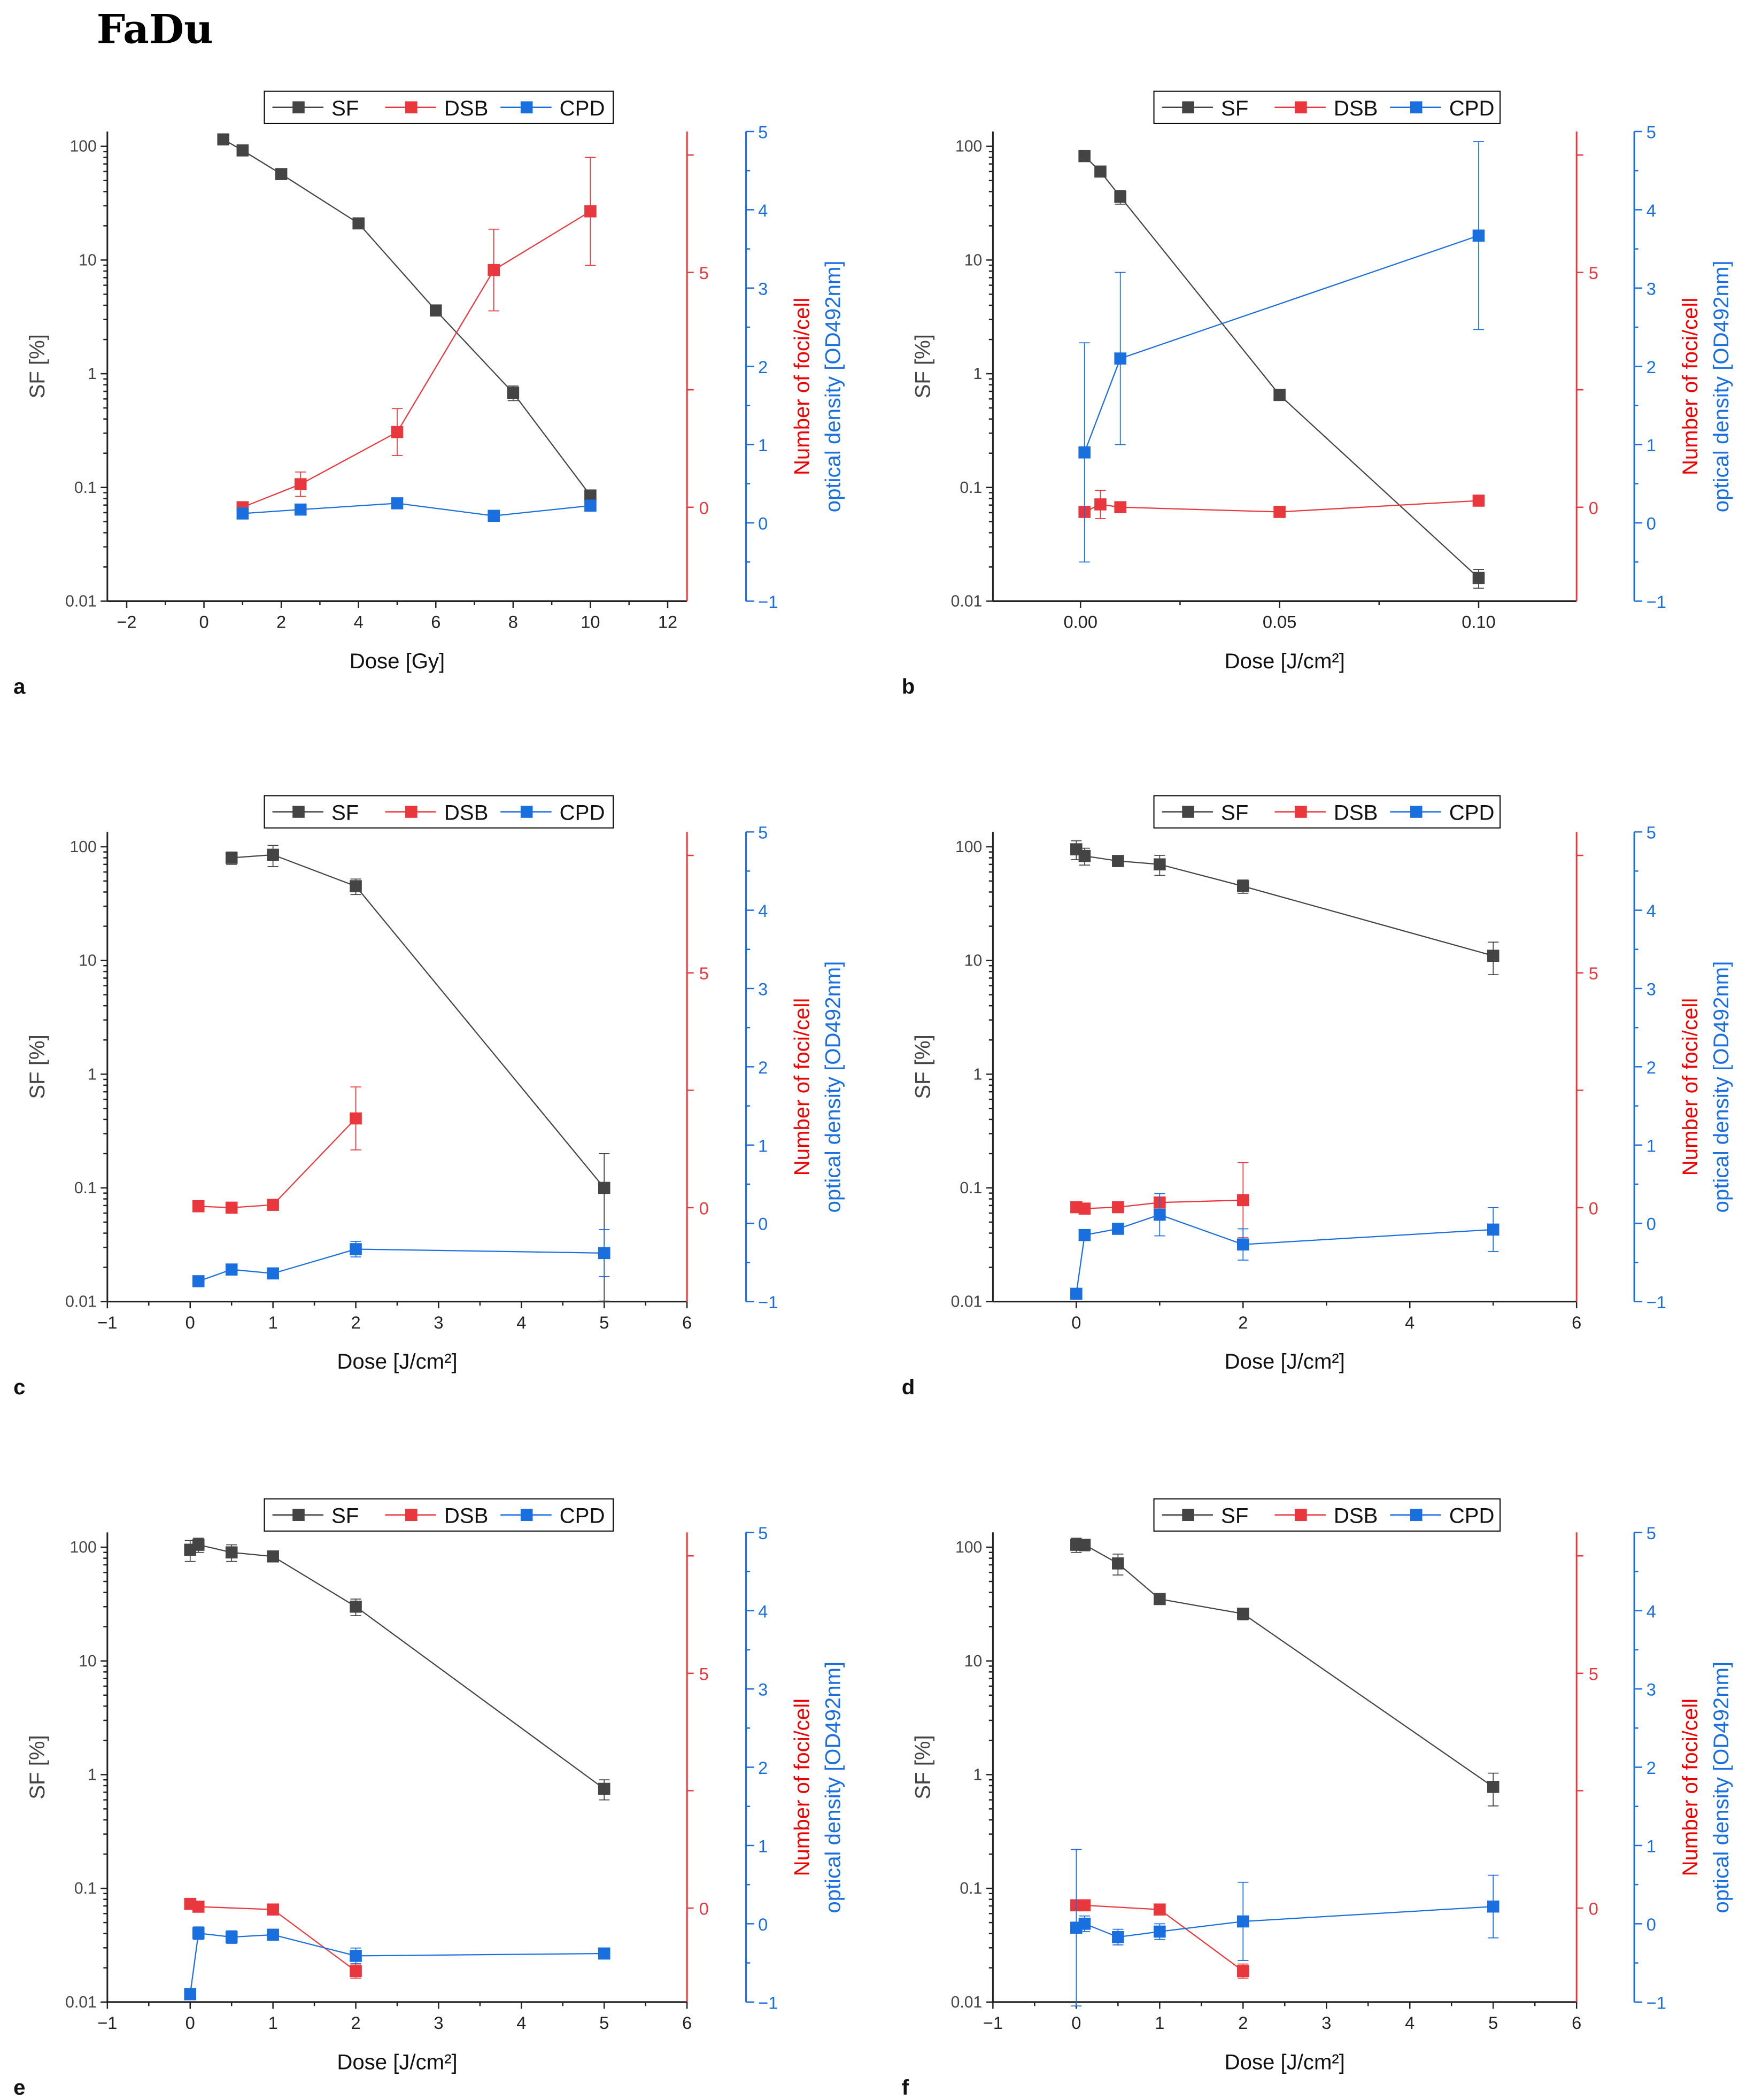  What do you see at coordinates (1690, 386) in the screenshot?
I see `y2-axis-title: Number of foci/cell` at bounding box center [1690, 386].